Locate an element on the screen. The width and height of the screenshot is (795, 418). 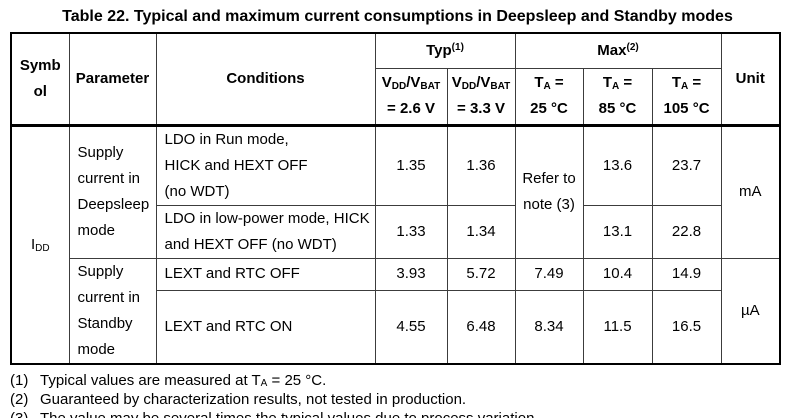
value-cell-typ33: 1.34 is located at coordinates (481, 231).